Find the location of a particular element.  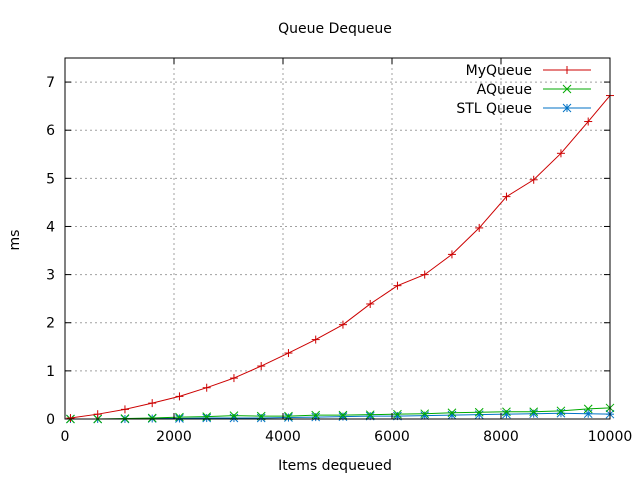

x-tick-label: 4000 is located at coordinates (283, 437).